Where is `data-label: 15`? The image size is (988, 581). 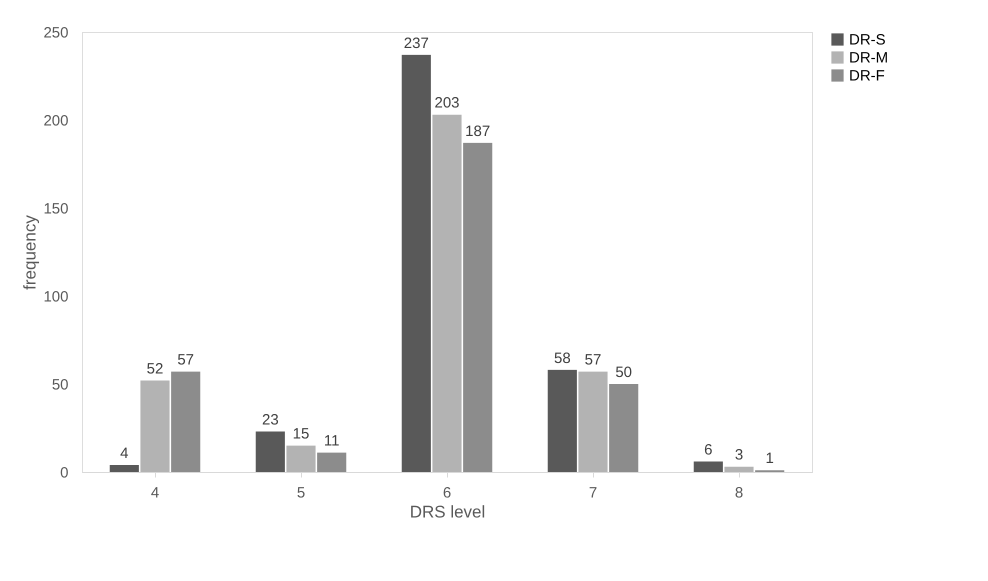
data-label: 15 is located at coordinates (301, 434).